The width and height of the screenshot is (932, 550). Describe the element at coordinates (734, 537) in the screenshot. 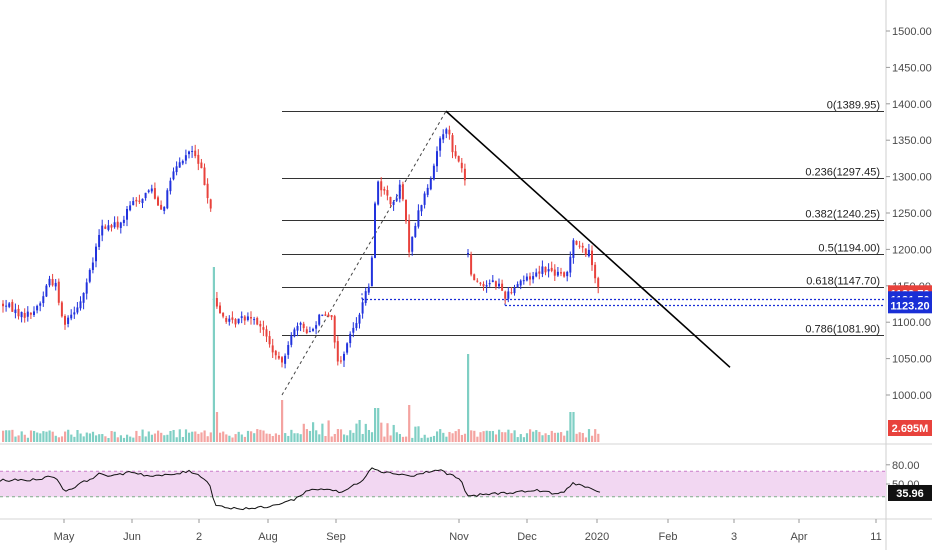

I see `time-tick-label: 3` at that location.